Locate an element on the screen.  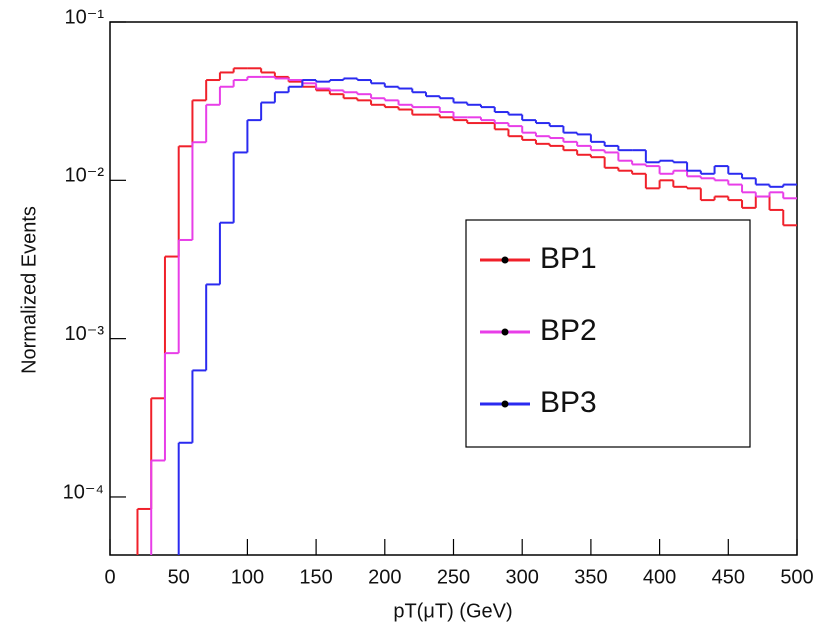
x-tick-label: 150 is located at coordinates (315, 577).